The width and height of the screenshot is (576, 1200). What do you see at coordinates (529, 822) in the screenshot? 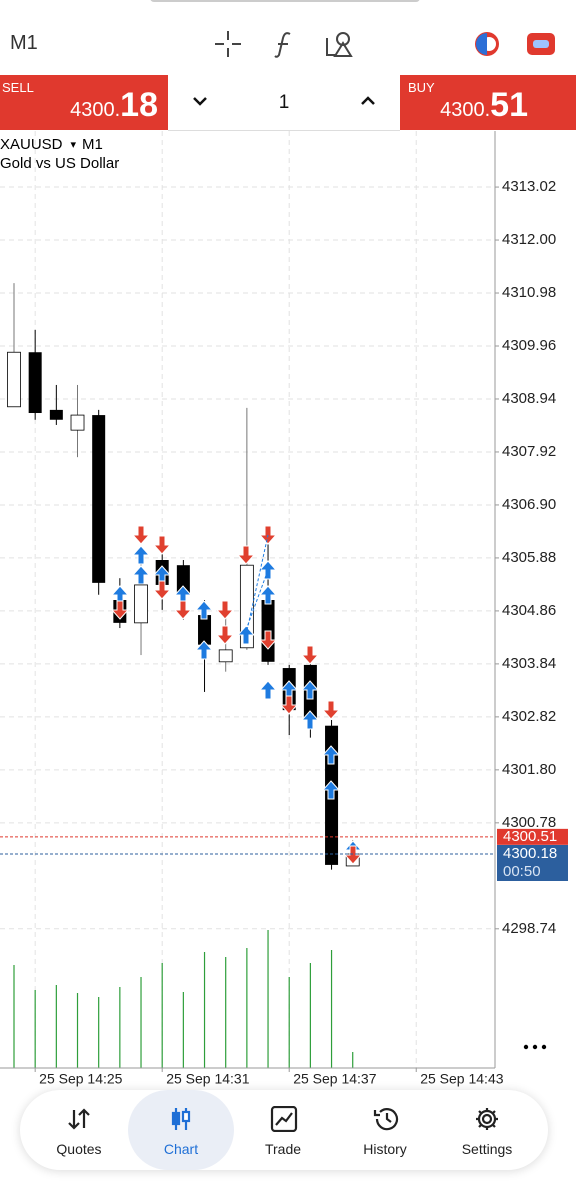
I see `y-tick-label: 4300.78` at bounding box center [529, 822].